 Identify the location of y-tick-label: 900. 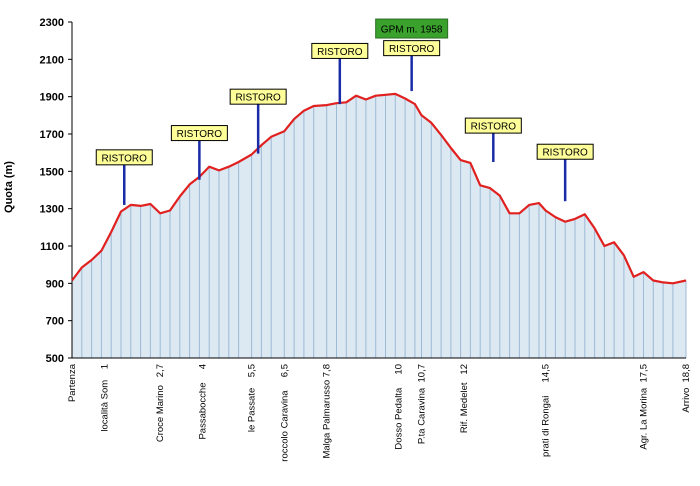
(55, 284).